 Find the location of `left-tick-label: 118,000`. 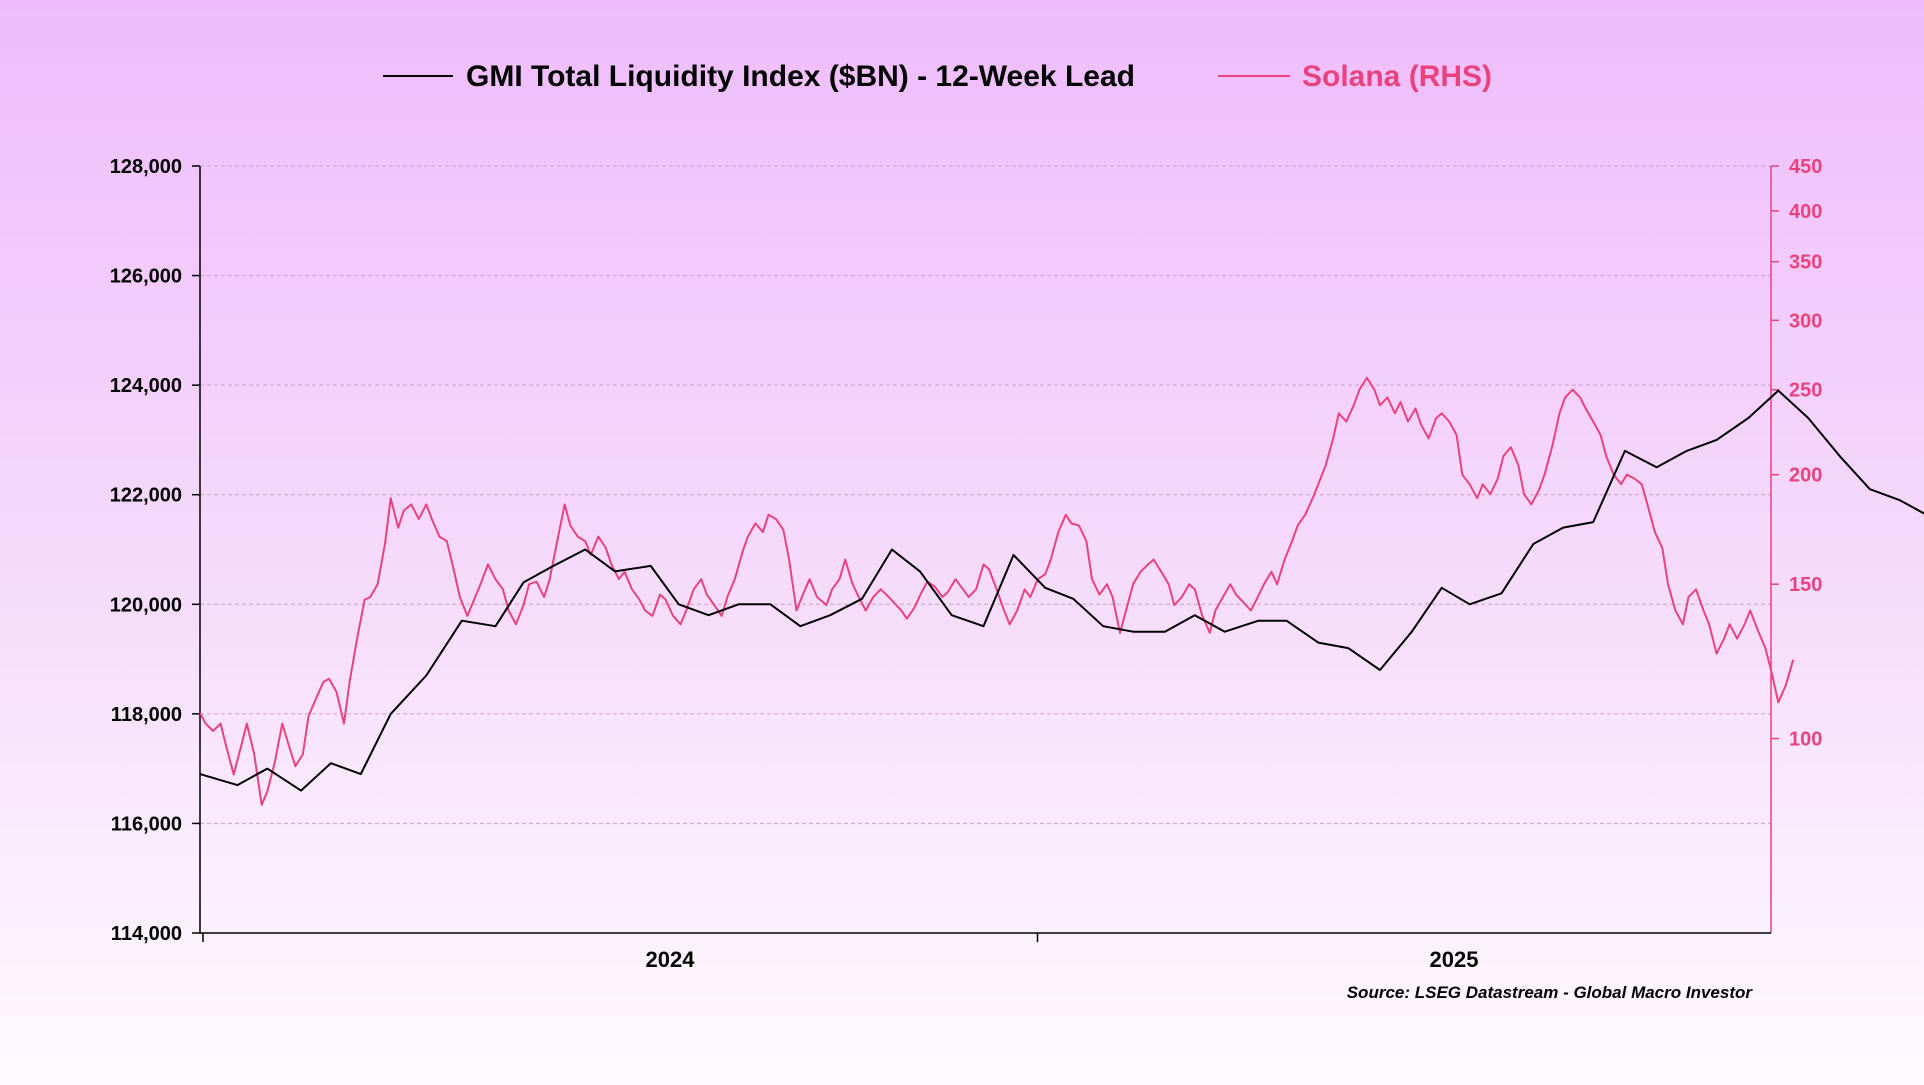

left-tick-label: 118,000 is located at coordinates (146, 715).